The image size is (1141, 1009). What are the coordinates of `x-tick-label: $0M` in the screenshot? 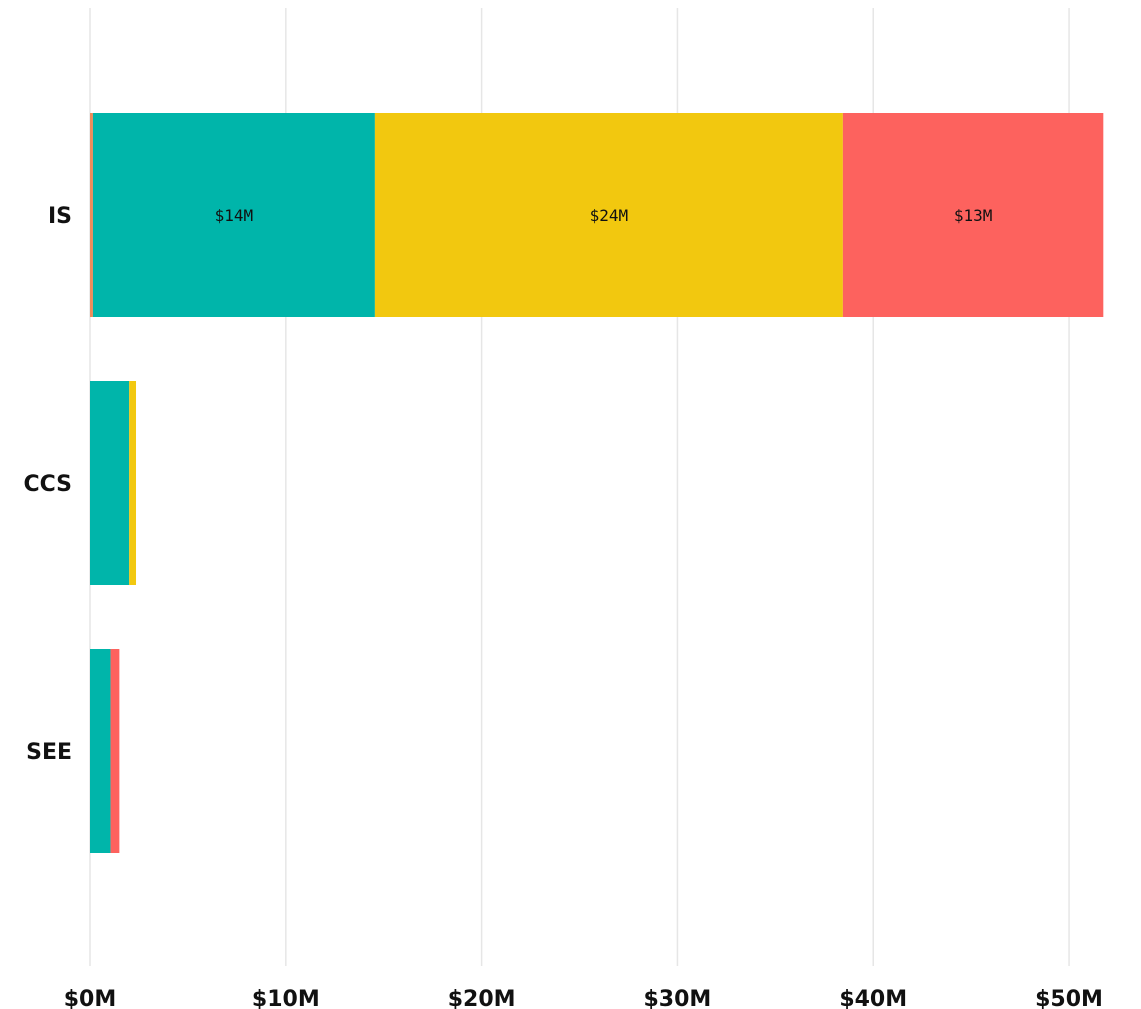 It's located at (90, 998).